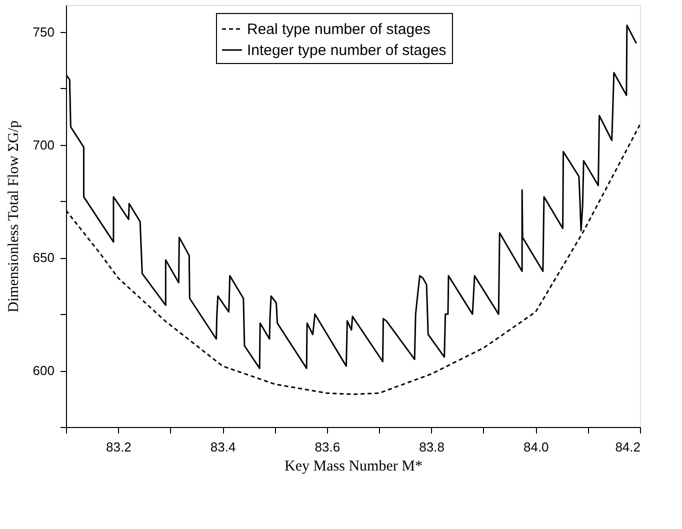 This screenshot has width=682, height=529. Describe the element at coordinates (43, 144) in the screenshot. I see `y-tick-label: 700` at that location.